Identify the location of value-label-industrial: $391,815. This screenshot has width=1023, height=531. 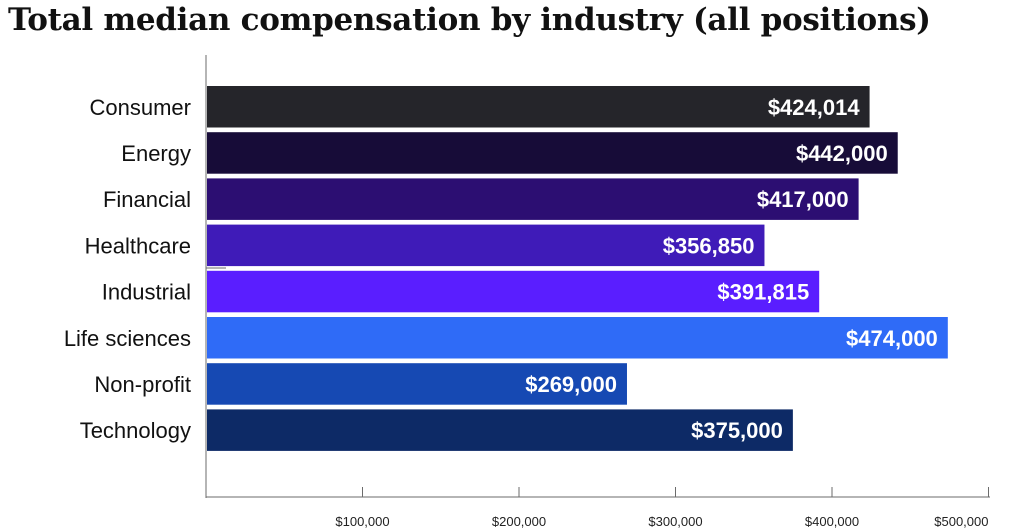
(763, 292).